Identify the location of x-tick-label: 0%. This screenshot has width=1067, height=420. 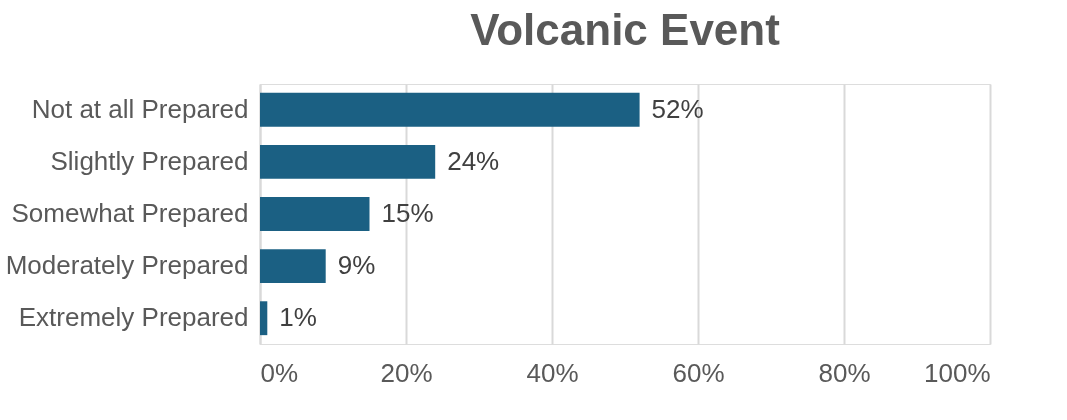
(279, 372).